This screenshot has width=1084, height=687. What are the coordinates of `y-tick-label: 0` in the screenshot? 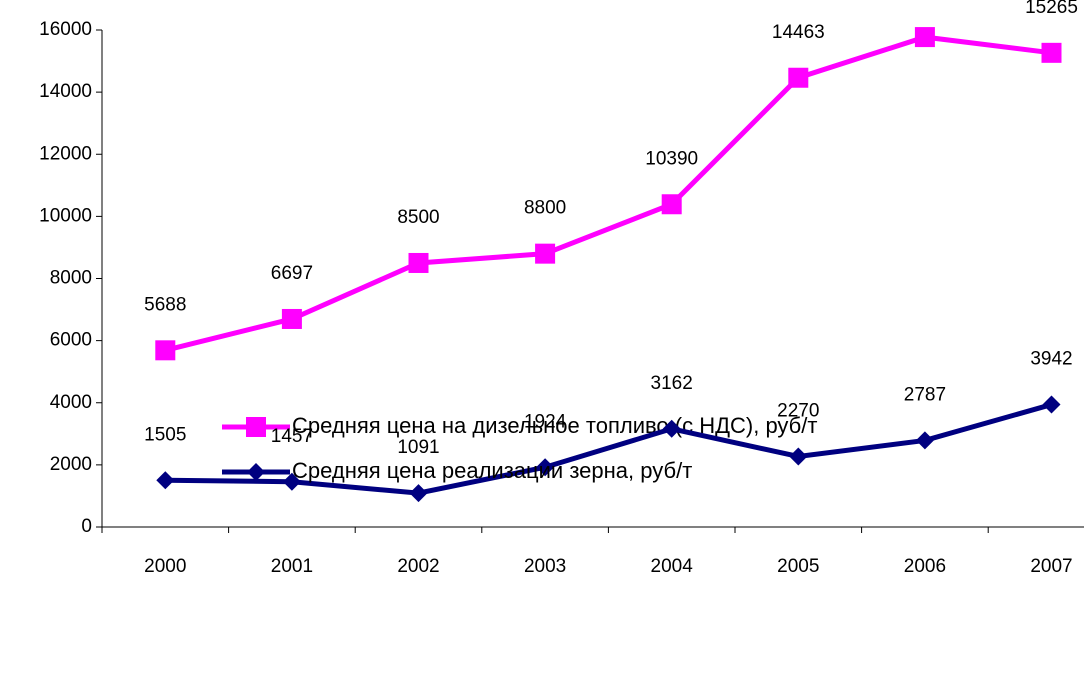 It's located at (86, 526).